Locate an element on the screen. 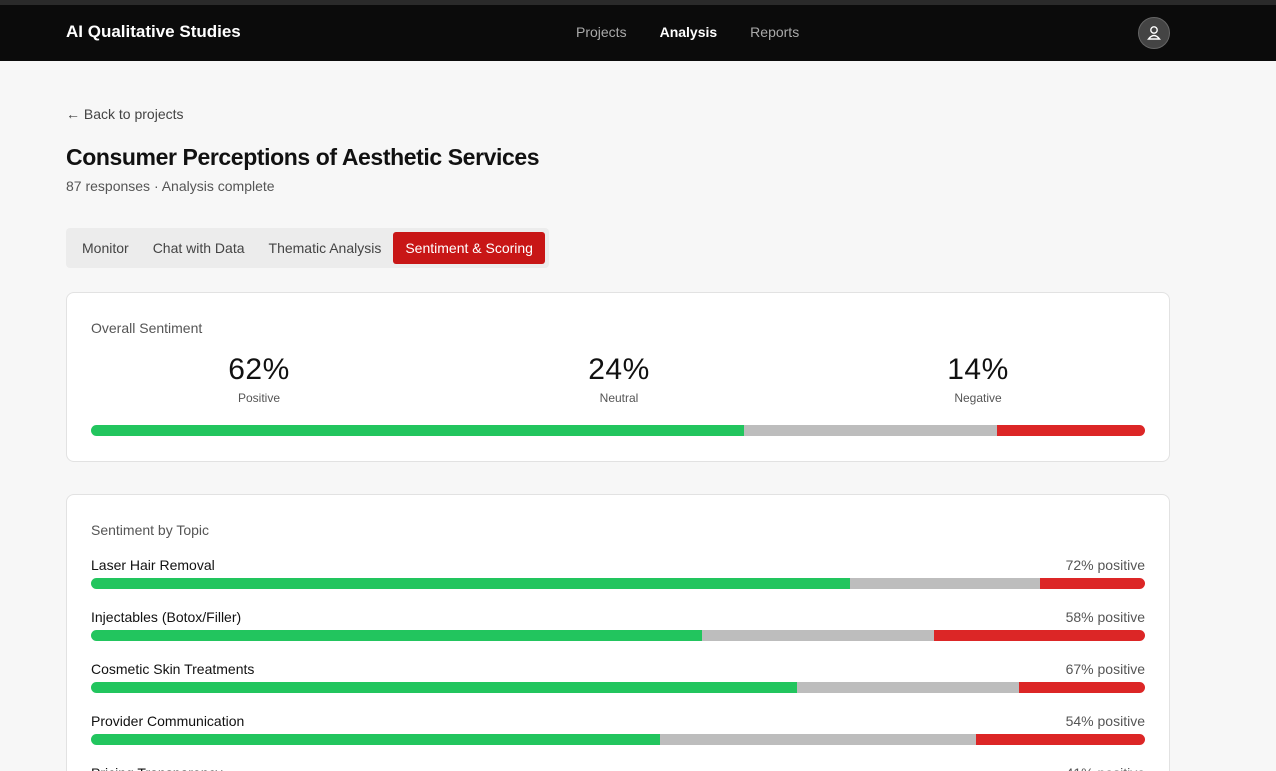 The width and height of the screenshot is (1276, 771). user-icon is located at coordinates (1154, 33).